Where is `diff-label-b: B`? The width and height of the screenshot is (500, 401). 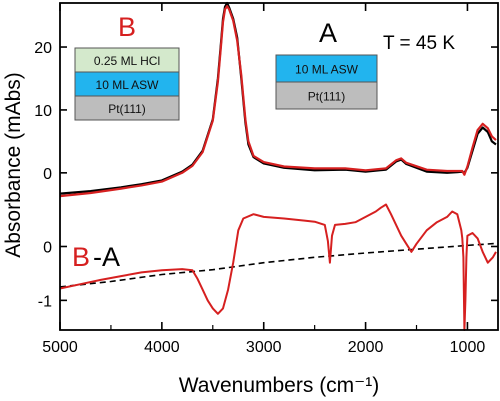 diff-label-b: B is located at coordinates (81, 257).